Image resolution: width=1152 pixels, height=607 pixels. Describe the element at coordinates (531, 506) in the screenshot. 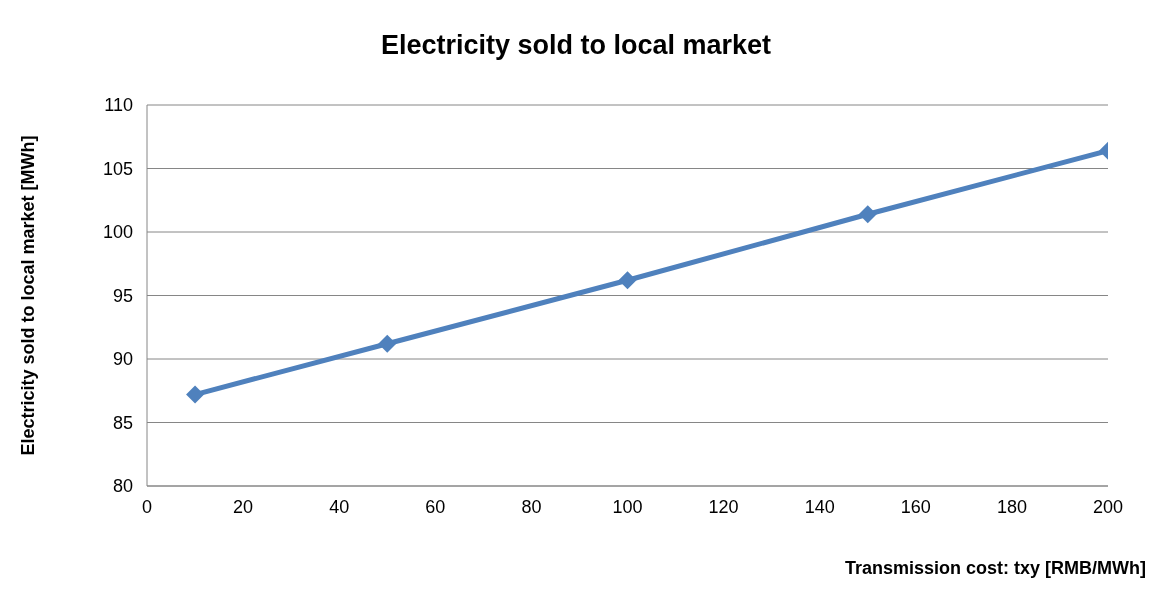

I see `x-tick-label: 80` at that location.